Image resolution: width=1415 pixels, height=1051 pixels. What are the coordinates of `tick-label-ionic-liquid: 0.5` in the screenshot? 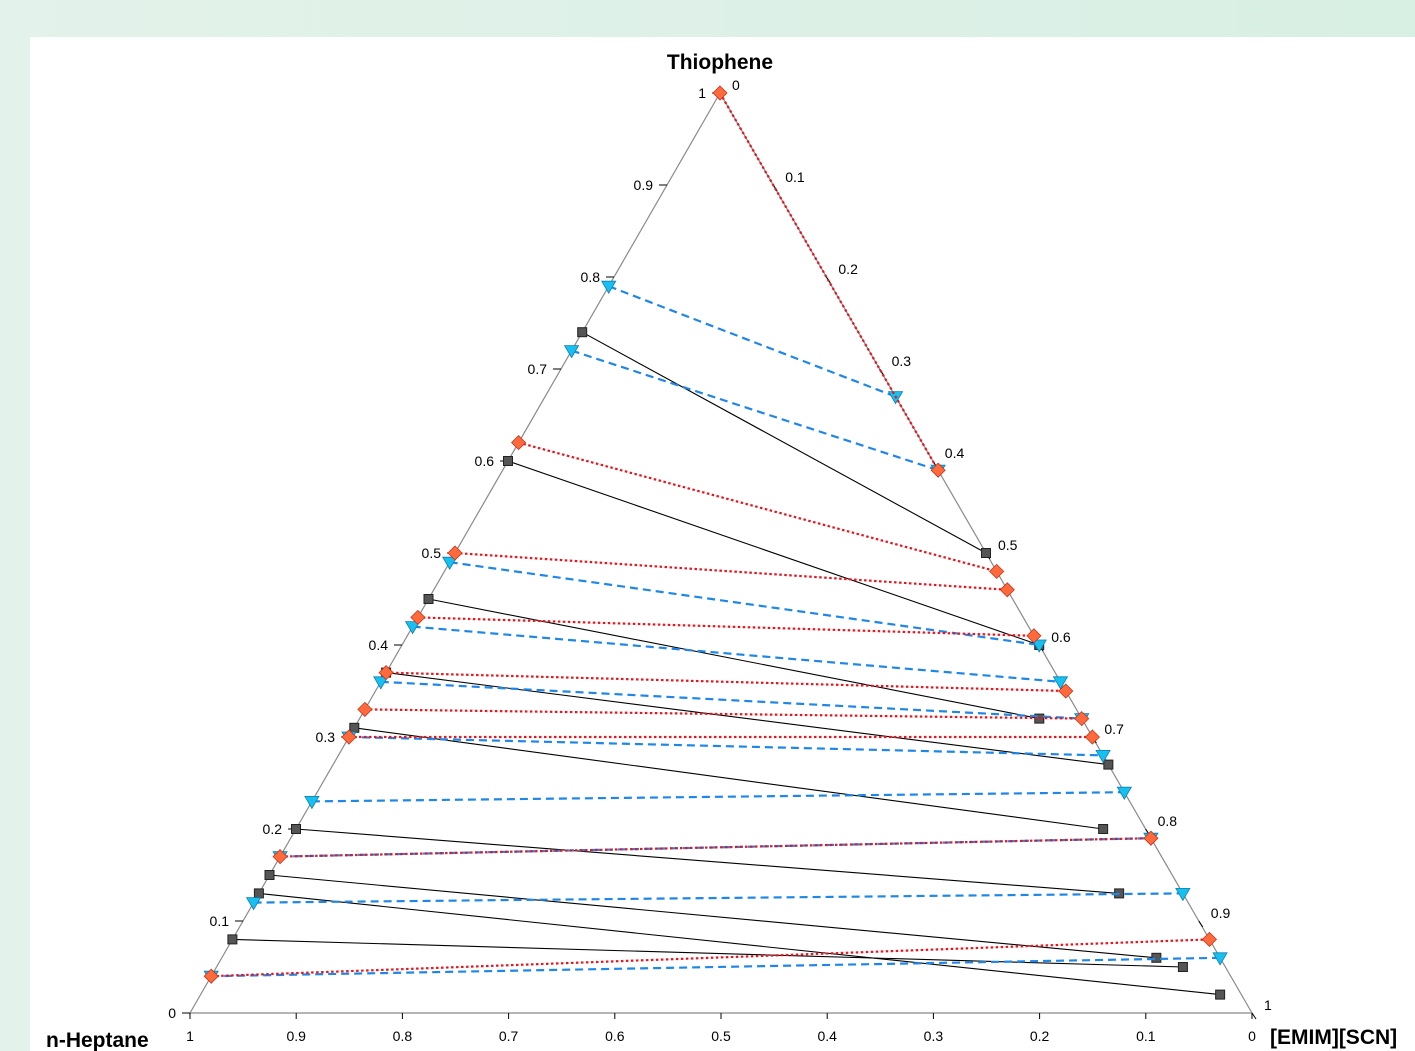 It's located at (1008, 545).